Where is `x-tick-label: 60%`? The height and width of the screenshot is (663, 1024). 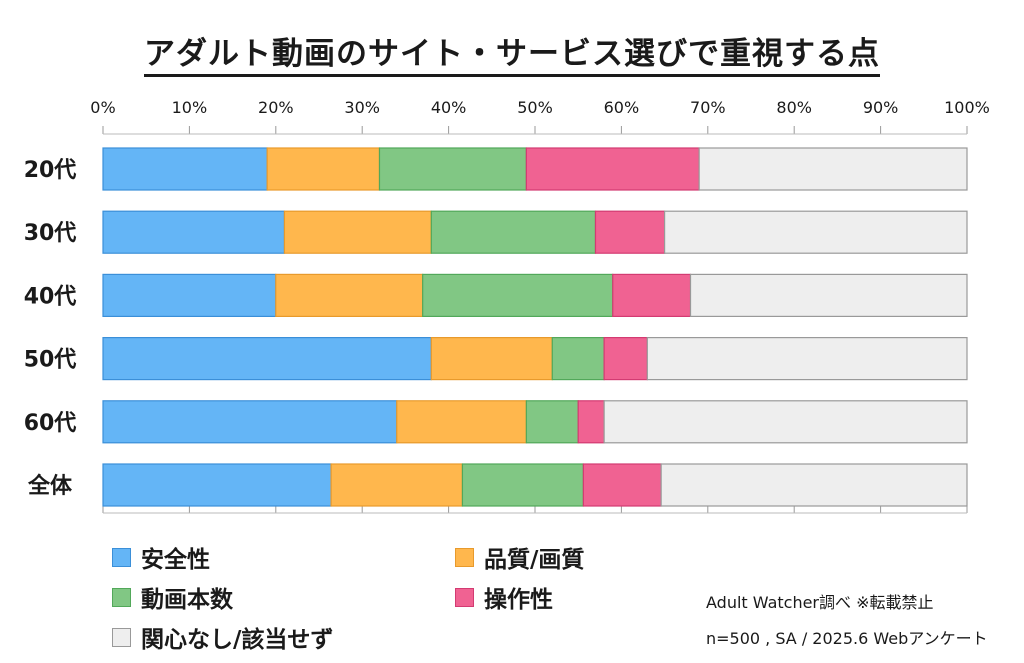
x-tick-label: 60% is located at coordinates (622, 107).